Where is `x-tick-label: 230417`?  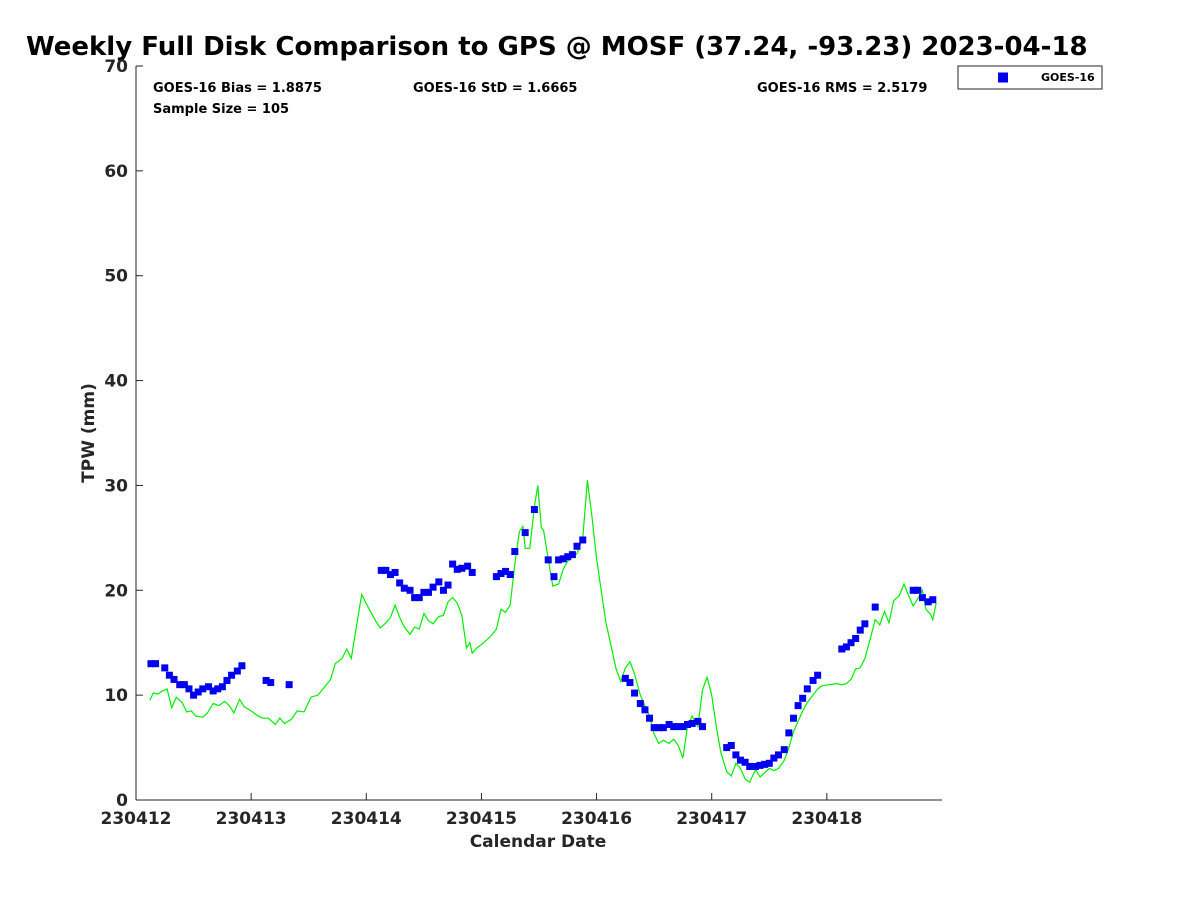 x-tick-label: 230417 is located at coordinates (711, 819).